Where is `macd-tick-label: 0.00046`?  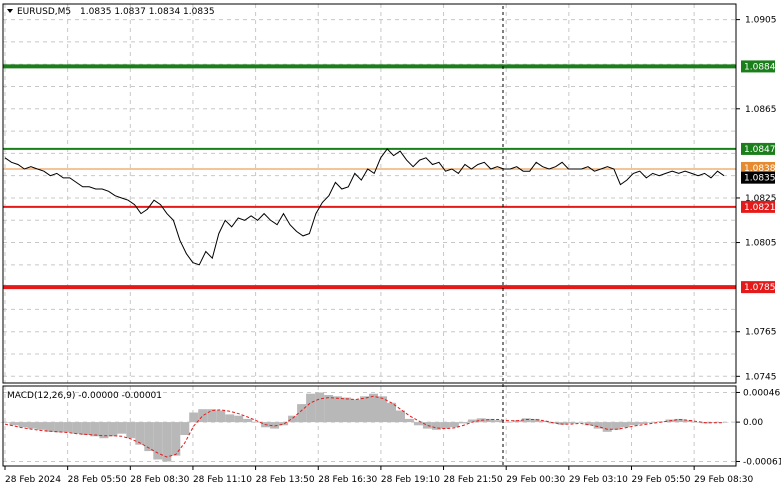
macd-tick-label: 0.00046 is located at coordinates (761, 393).